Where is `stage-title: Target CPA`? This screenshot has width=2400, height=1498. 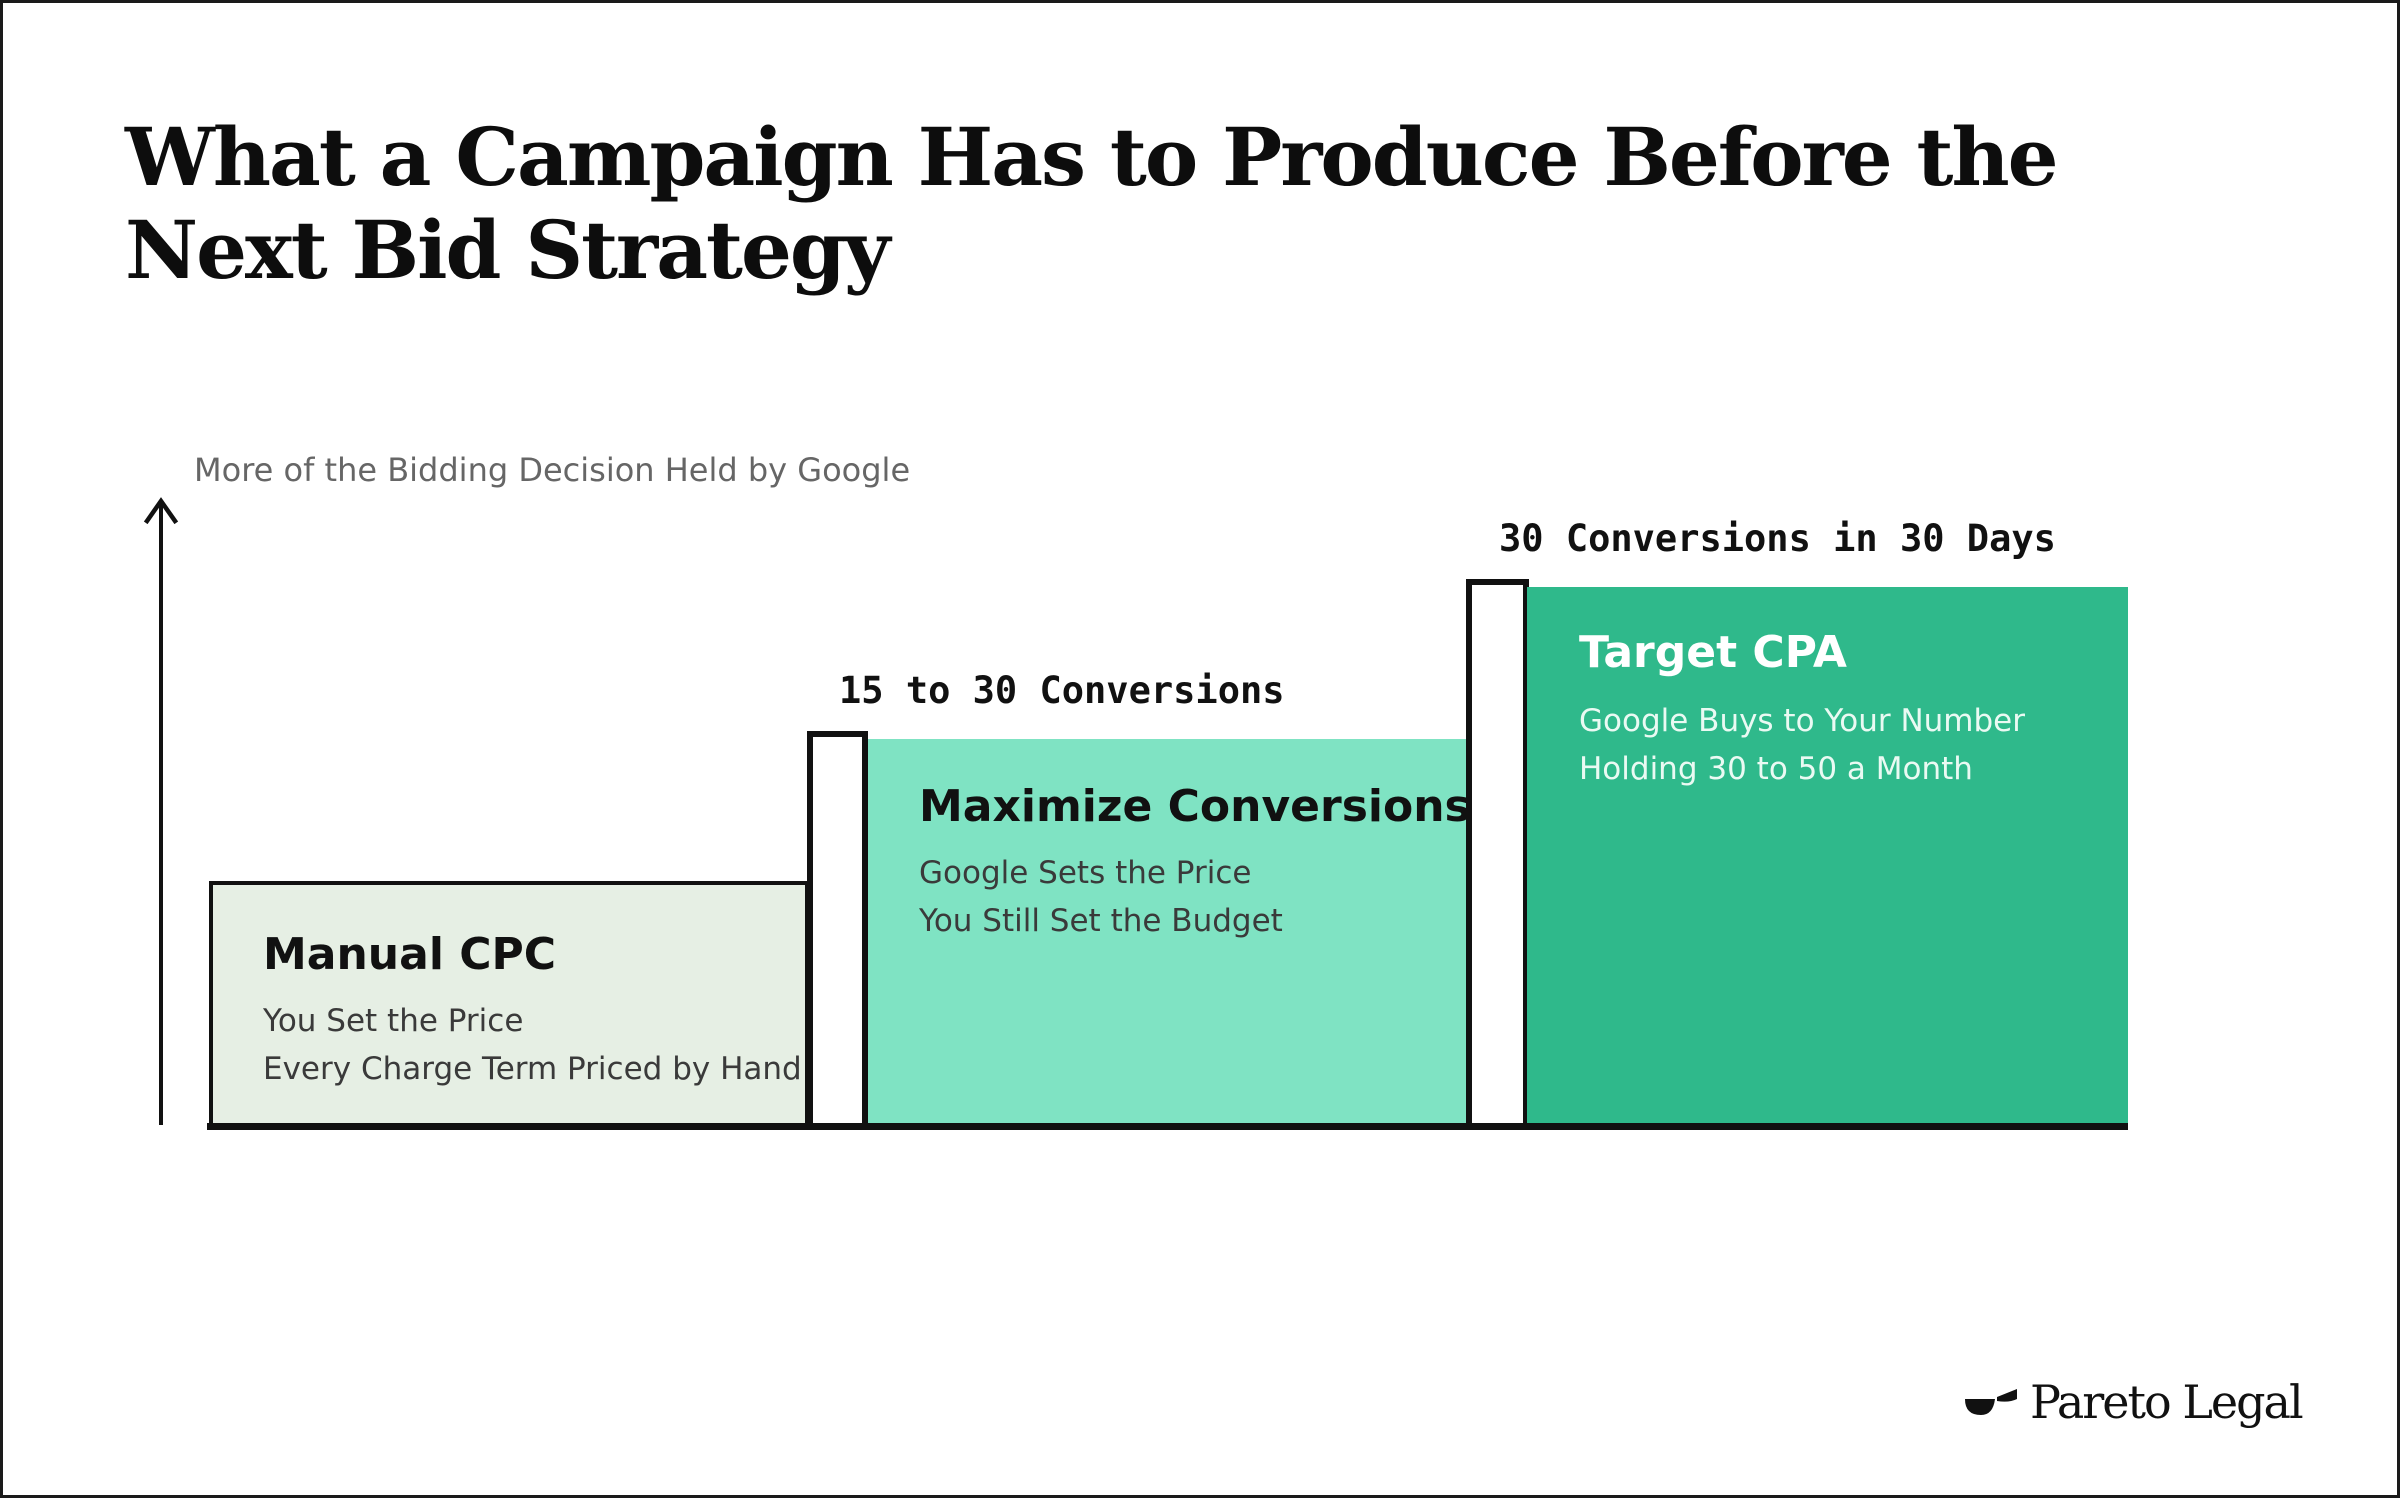 stage-title: Target CPA is located at coordinates (1713, 652).